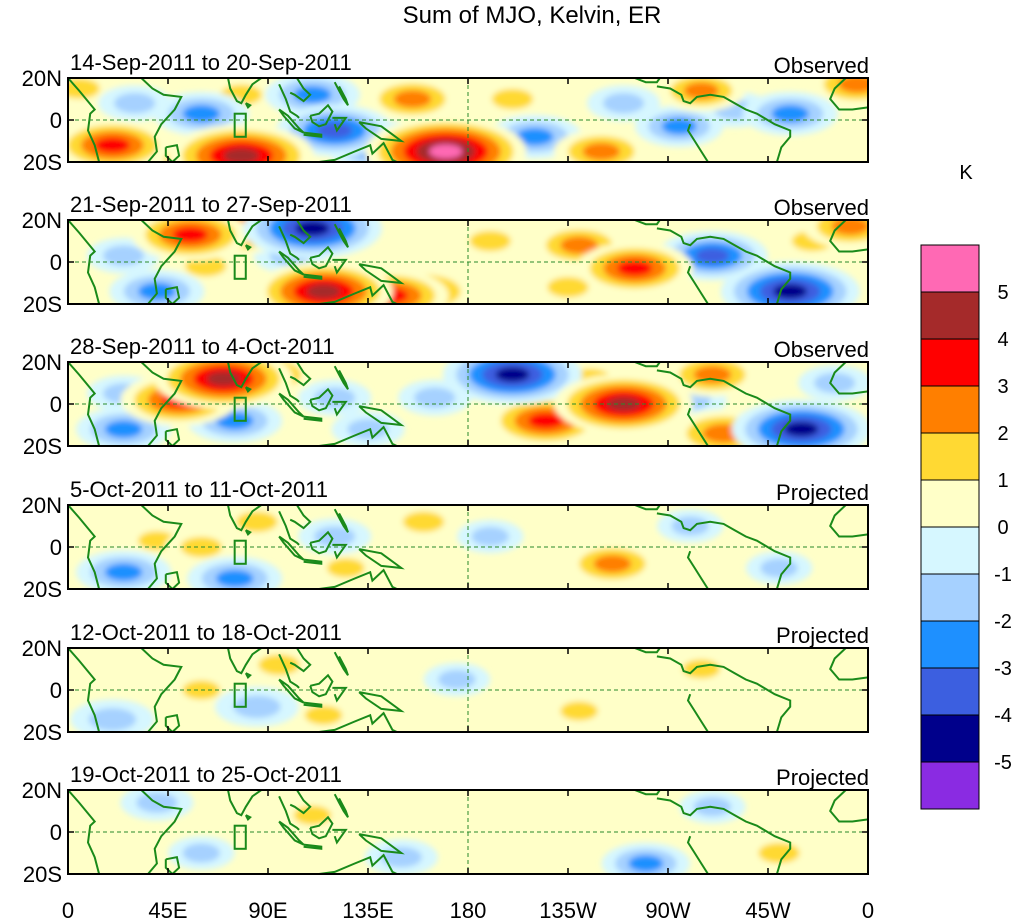 This screenshot has height=923, width=1015. What do you see at coordinates (868, 910) in the screenshot?
I see `x-tick-label: 0` at bounding box center [868, 910].